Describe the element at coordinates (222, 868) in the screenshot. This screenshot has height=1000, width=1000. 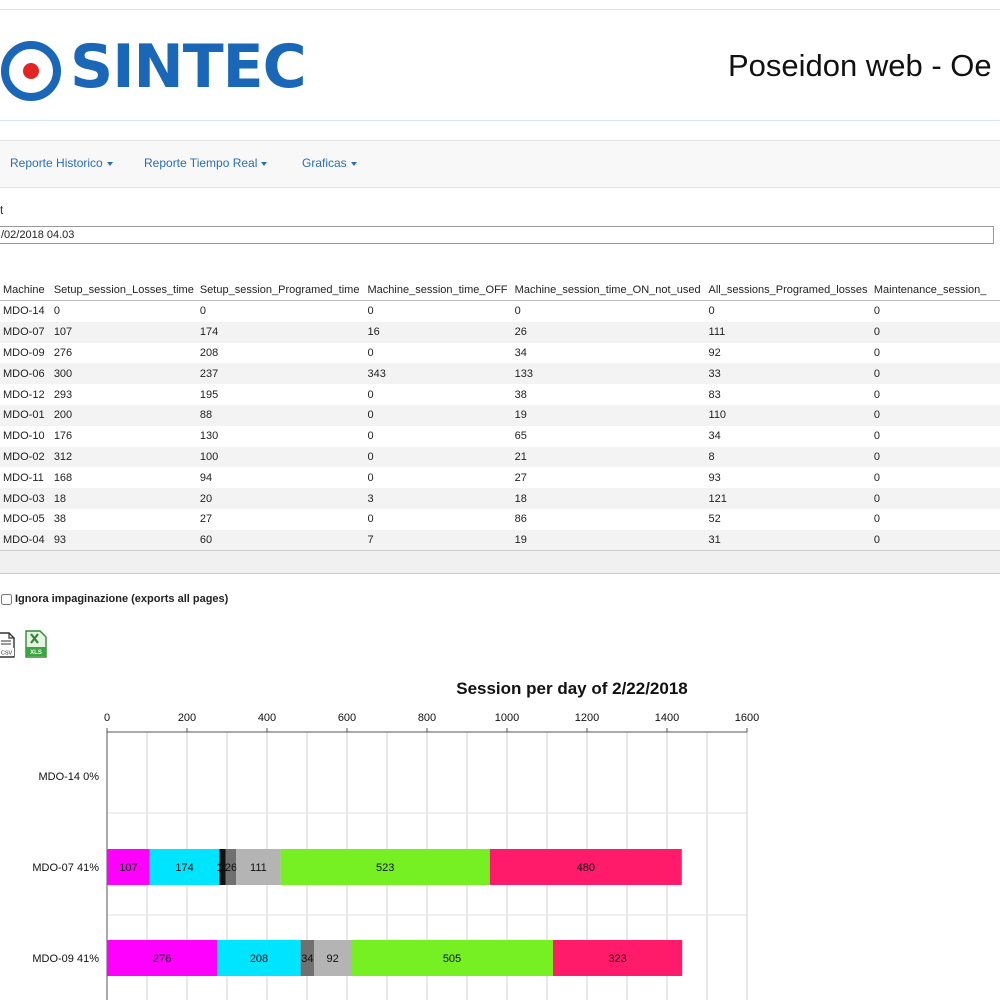
I see `bar-data-label: 16` at that location.